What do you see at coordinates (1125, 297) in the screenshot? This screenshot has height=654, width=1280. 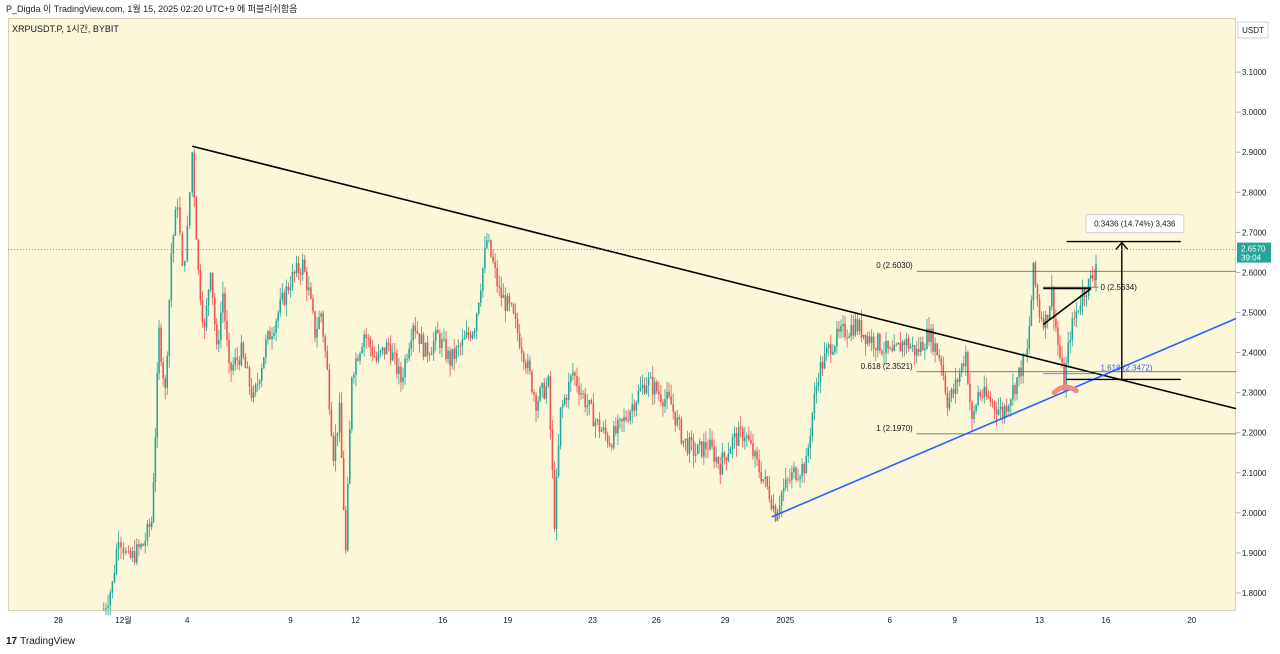 I see `price-range-measure: 0.3436 (14.74%) 3,436` at bounding box center [1125, 297].